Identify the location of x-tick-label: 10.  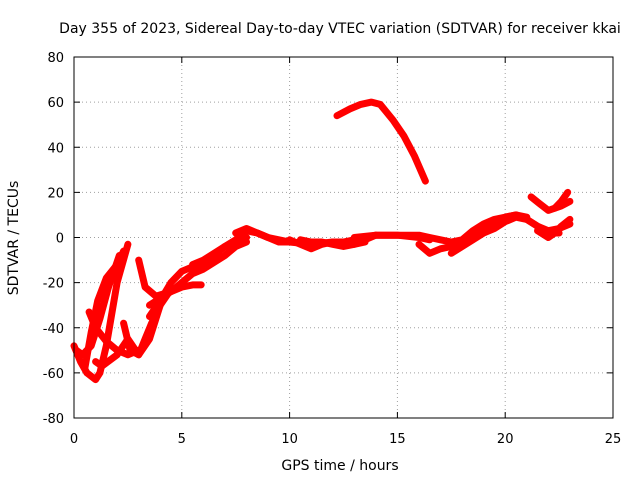
(289, 439).